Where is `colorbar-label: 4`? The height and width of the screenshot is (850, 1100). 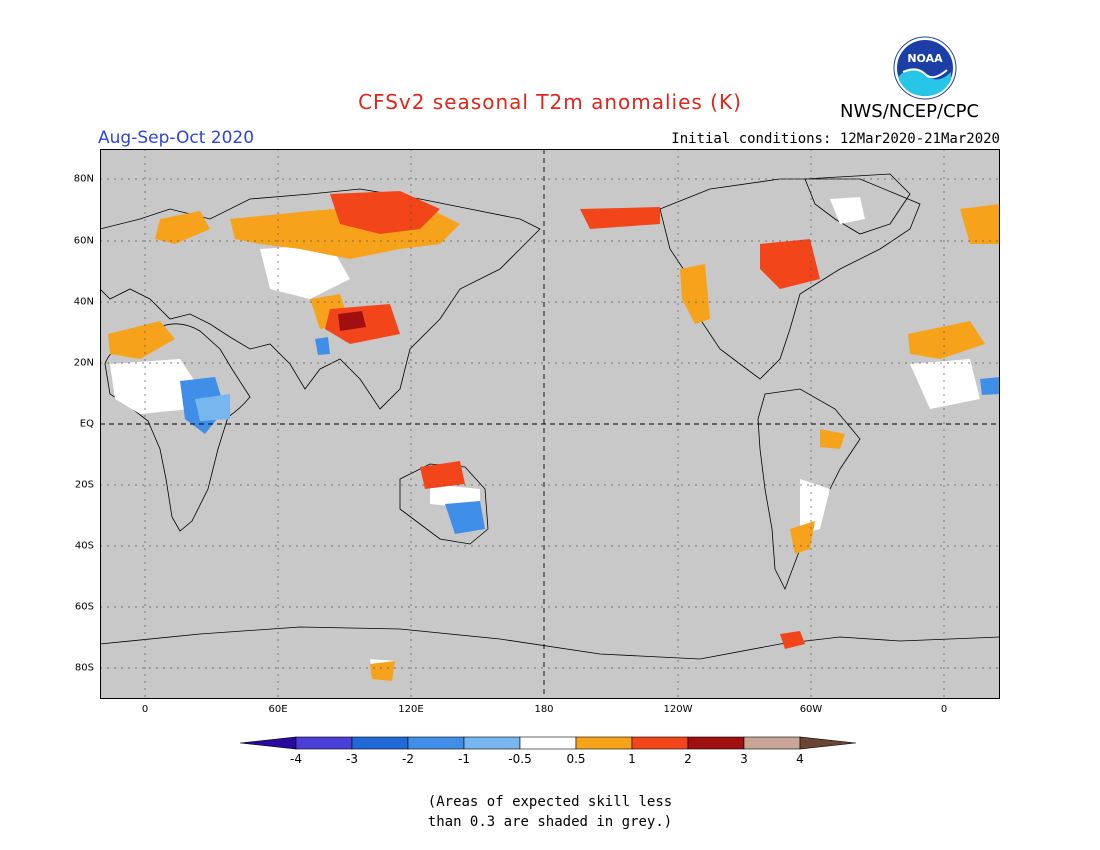 colorbar-label: 4 is located at coordinates (800, 759).